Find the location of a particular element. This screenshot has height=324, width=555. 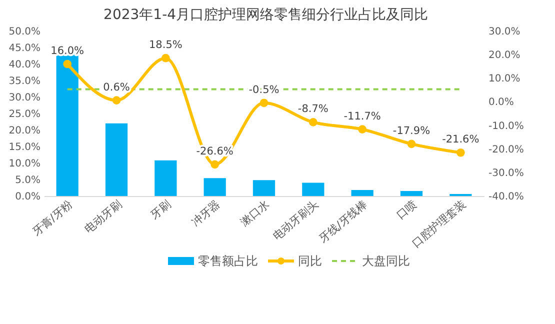

y-tick-label: 0.0% is located at coordinates (27, 197).